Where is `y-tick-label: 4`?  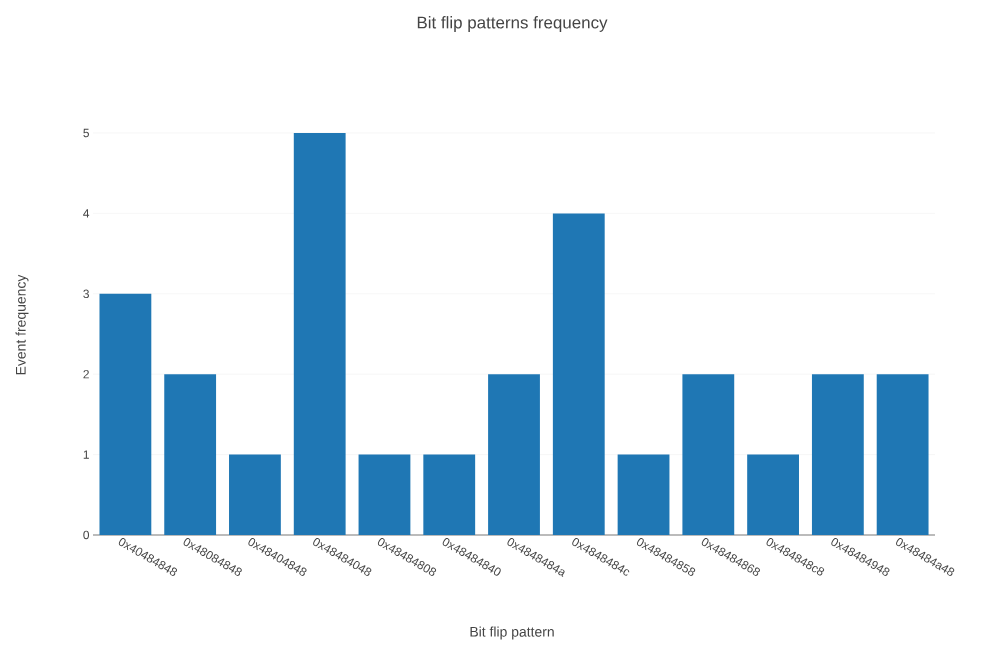
y-tick-label: 4 is located at coordinates (86, 213).